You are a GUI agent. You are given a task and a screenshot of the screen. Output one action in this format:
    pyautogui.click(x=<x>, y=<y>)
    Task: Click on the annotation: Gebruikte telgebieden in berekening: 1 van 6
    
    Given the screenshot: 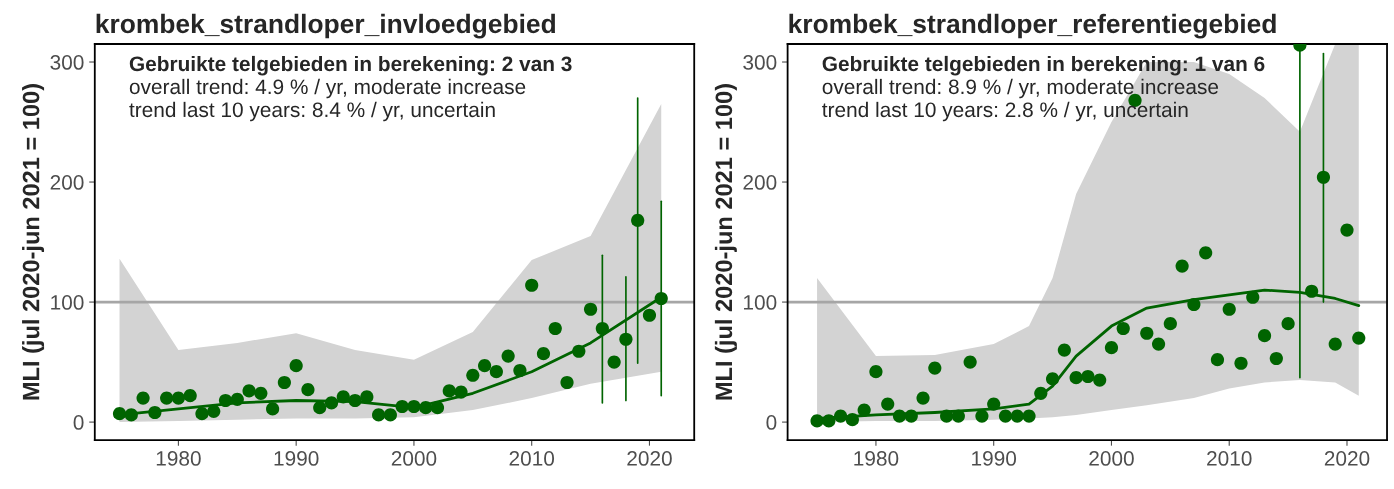 What is the action you would take?
    pyautogui.click(x=1043, y=65)
    